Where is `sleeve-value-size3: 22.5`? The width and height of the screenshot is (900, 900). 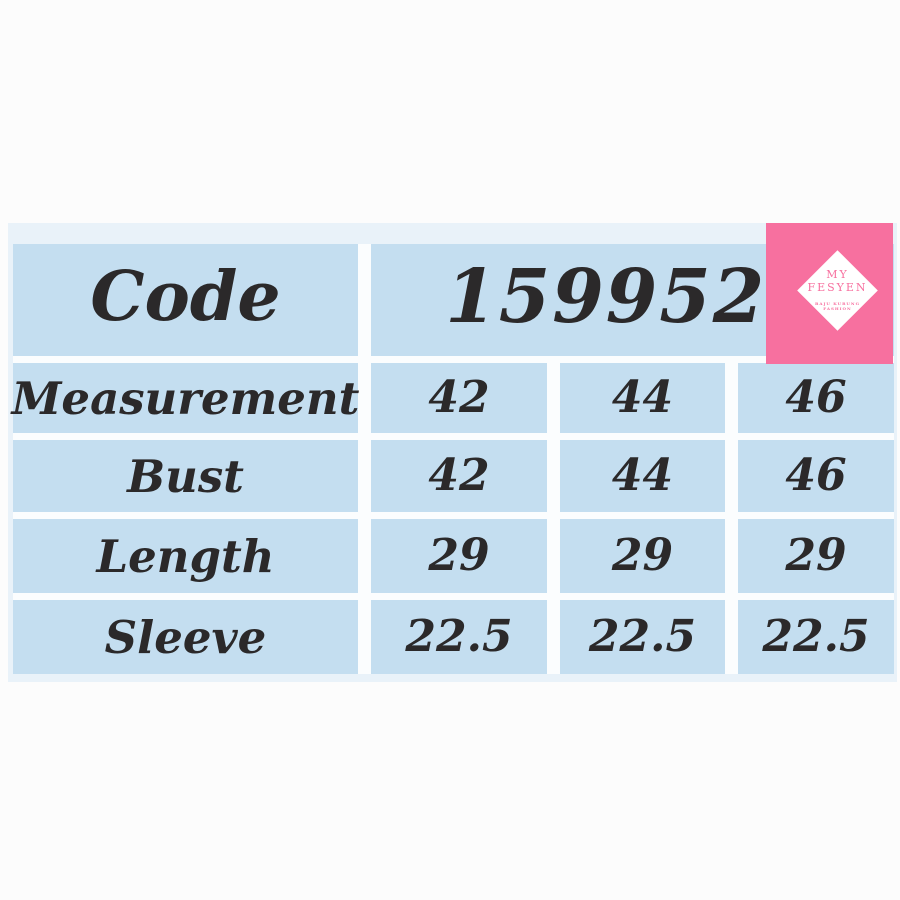 sleeve-value-size3: 22.5 is located at coordinates (816, 637).